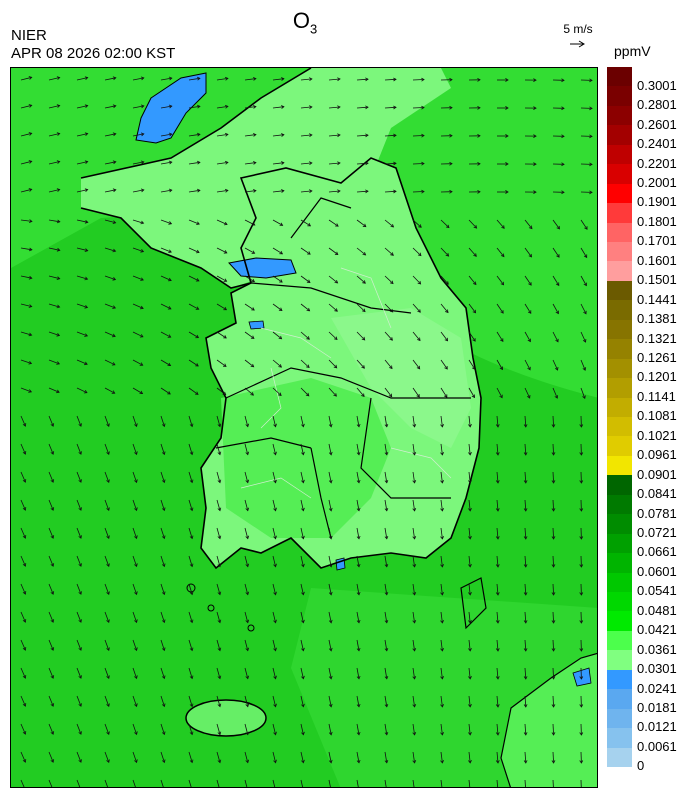  What do you see at coordinates (657, 299) in the screenshot?
I see `colorbar-tick-label: 0.1441` at bounding box center [657, 299].